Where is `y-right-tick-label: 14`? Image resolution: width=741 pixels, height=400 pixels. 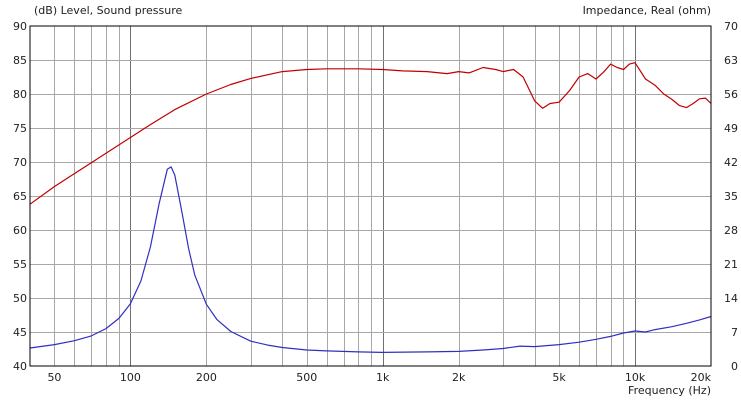
y-right-tick-label: 14 is located at coordinates (731, 298).